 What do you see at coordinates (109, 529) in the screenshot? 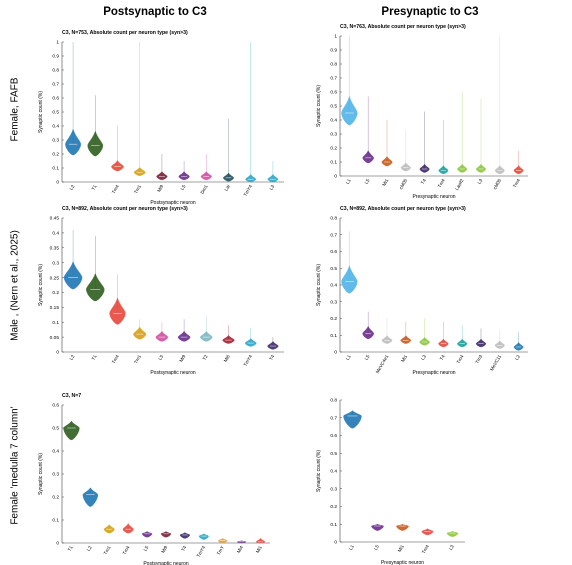
I see `violin-tm1` at bounding box center [109, 529].